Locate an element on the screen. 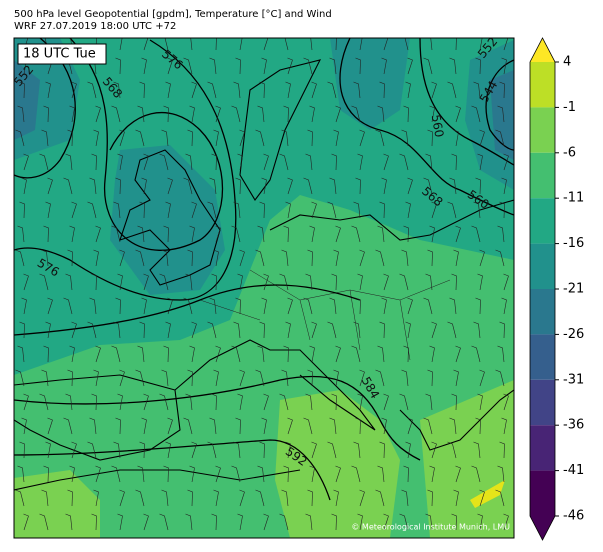 The width and height of the screenshot is (603, 552). colorbar-tick-label: -26 is located at coordinates (573, 334).